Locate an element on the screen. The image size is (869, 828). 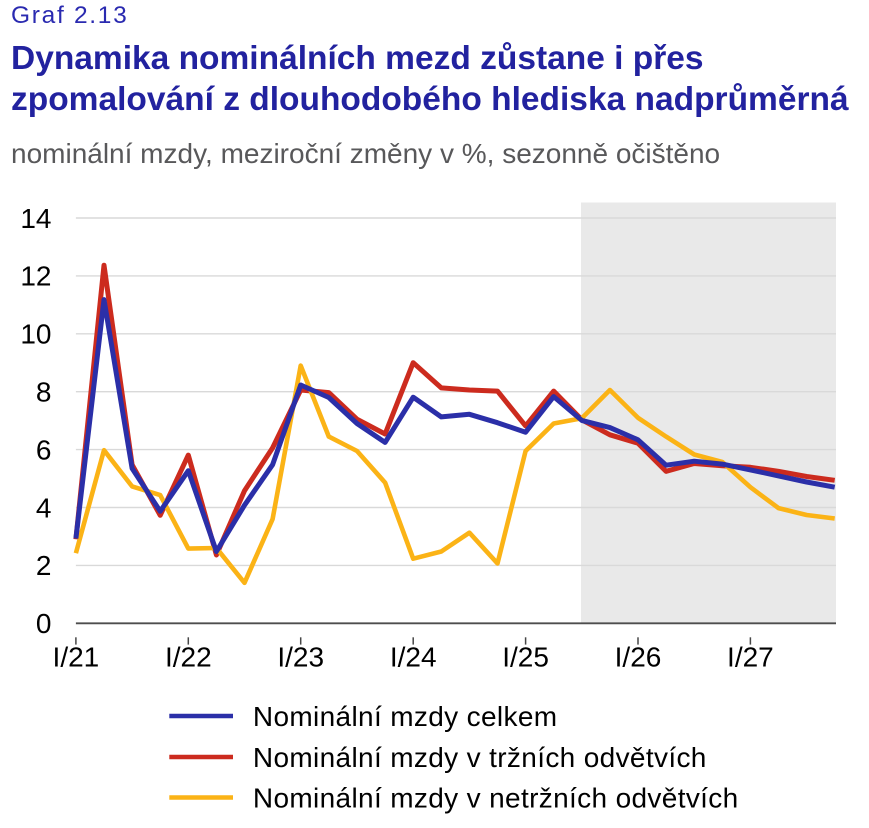
svg-text:Nominální mzdy v netržních odv: Nominální mzdy v netržních odvětvích is located at coordinates (496, 798).